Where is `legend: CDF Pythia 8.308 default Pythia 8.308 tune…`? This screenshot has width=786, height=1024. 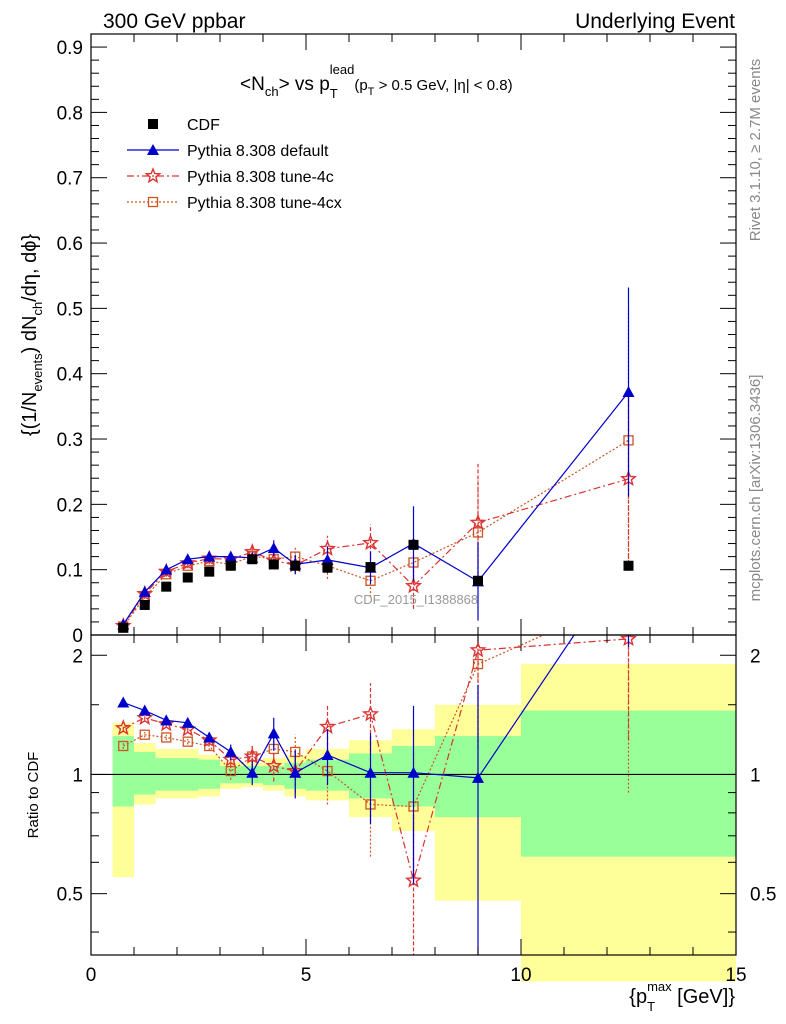
legend: CDF Pythia 8.308 default Pythia 8.308 tune… is located at coordinates (234, 164).